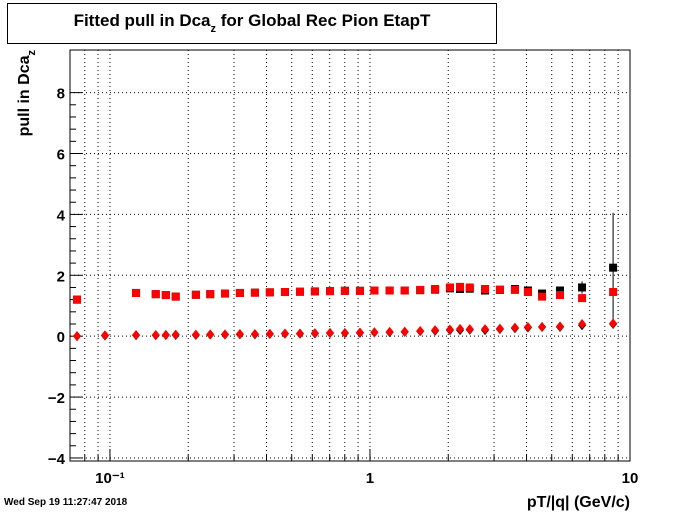  I want to click on x-tick-label: 10⁻¹, so click(110, 478).